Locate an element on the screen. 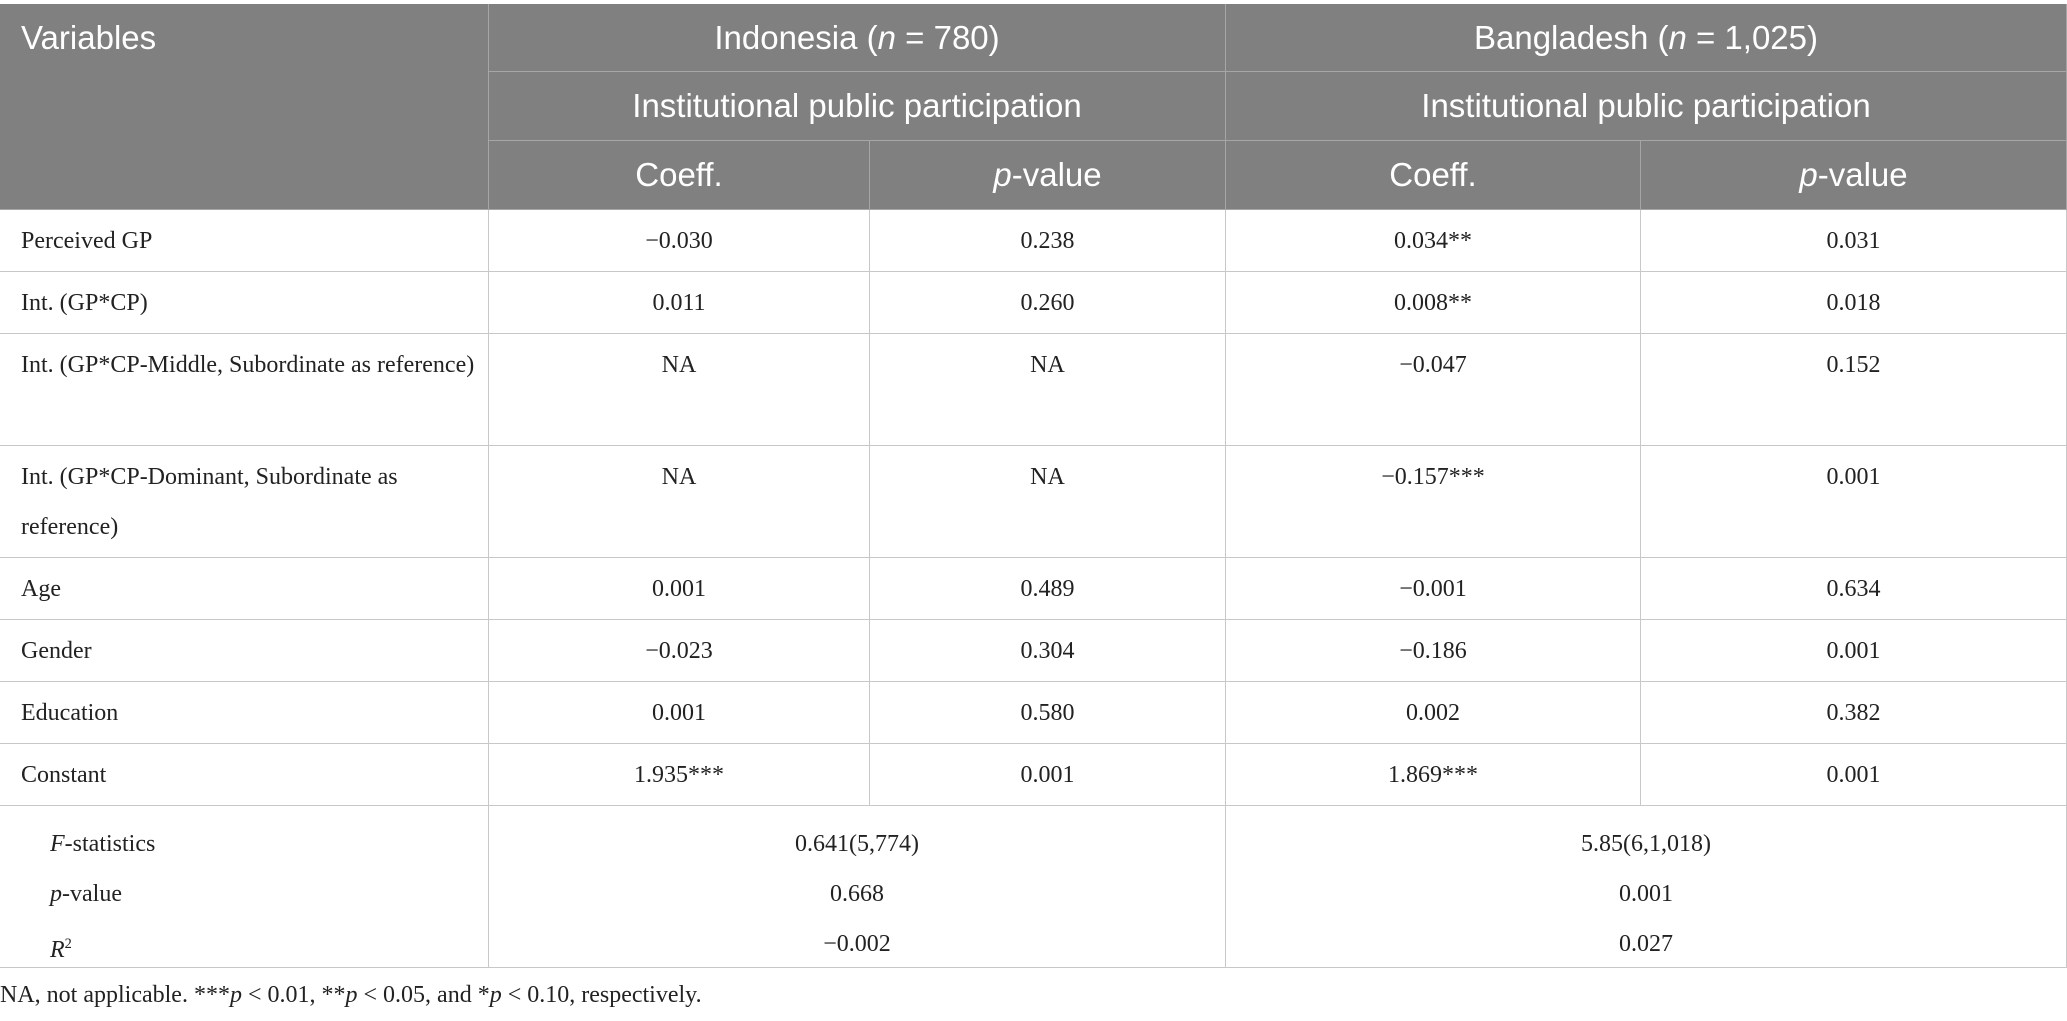  text: −0.047 is located at coordinates (1433, 365).